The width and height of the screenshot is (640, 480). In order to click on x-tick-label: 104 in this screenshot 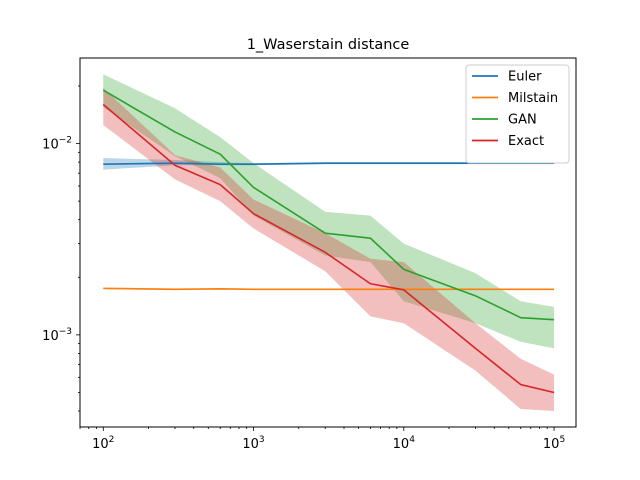, I will do `click(404, 443)`.